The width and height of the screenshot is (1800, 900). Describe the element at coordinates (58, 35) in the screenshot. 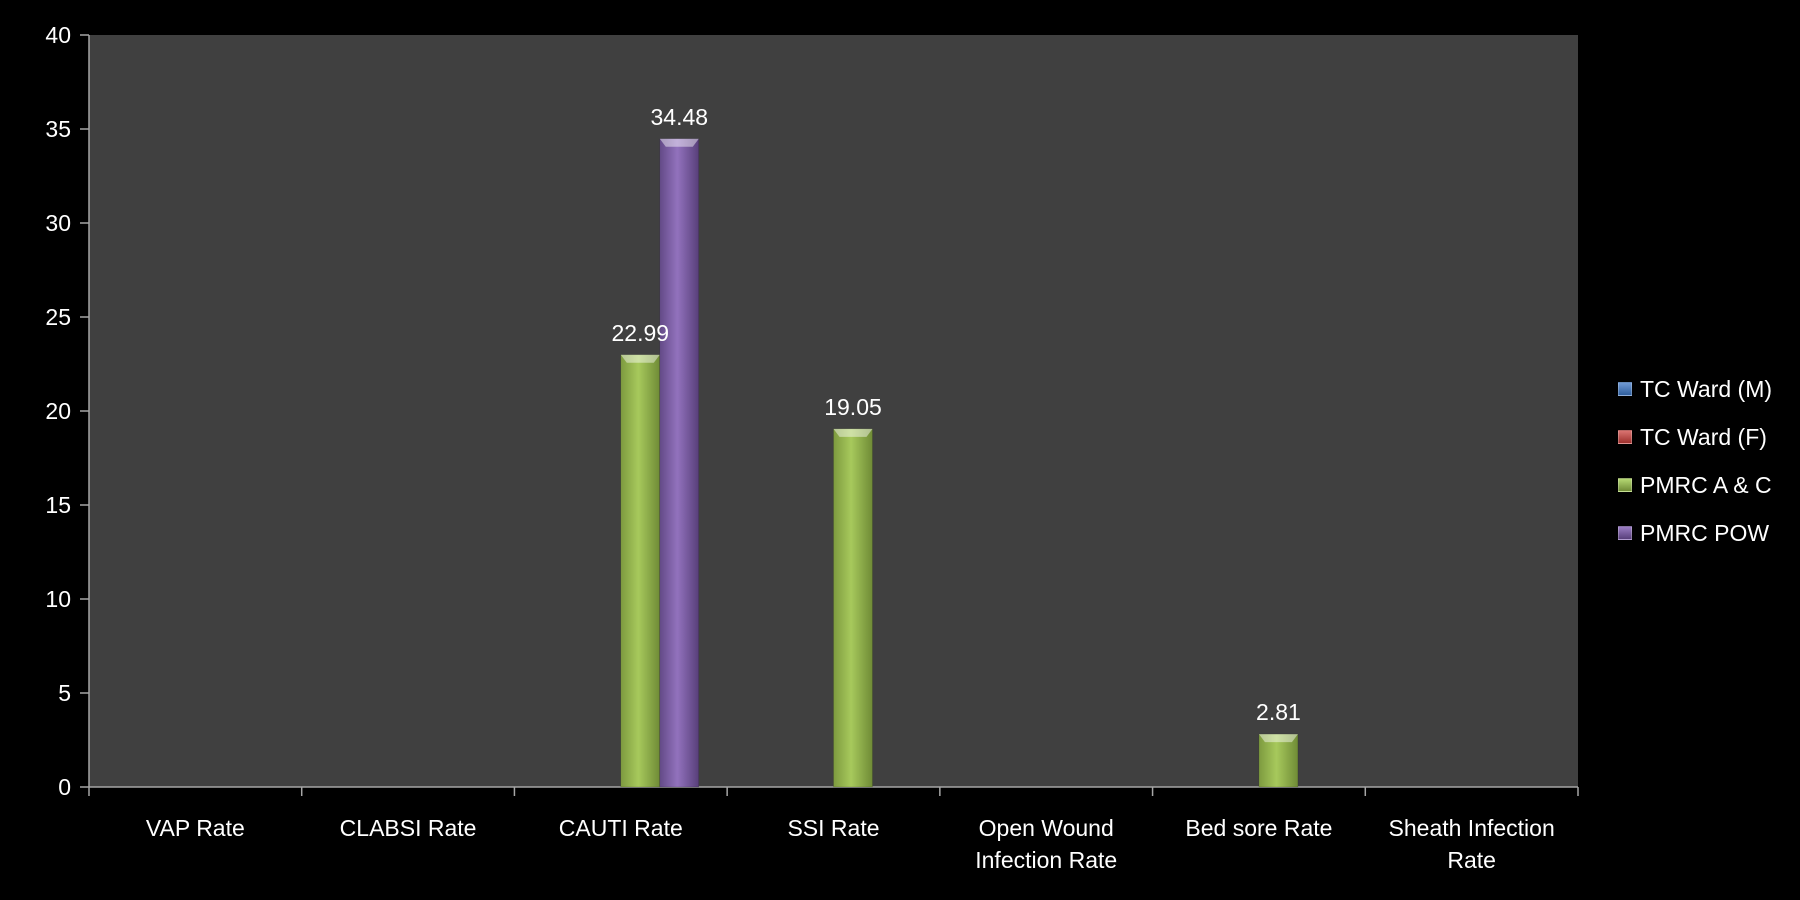

I see `y-tick-label: 40` at that location.